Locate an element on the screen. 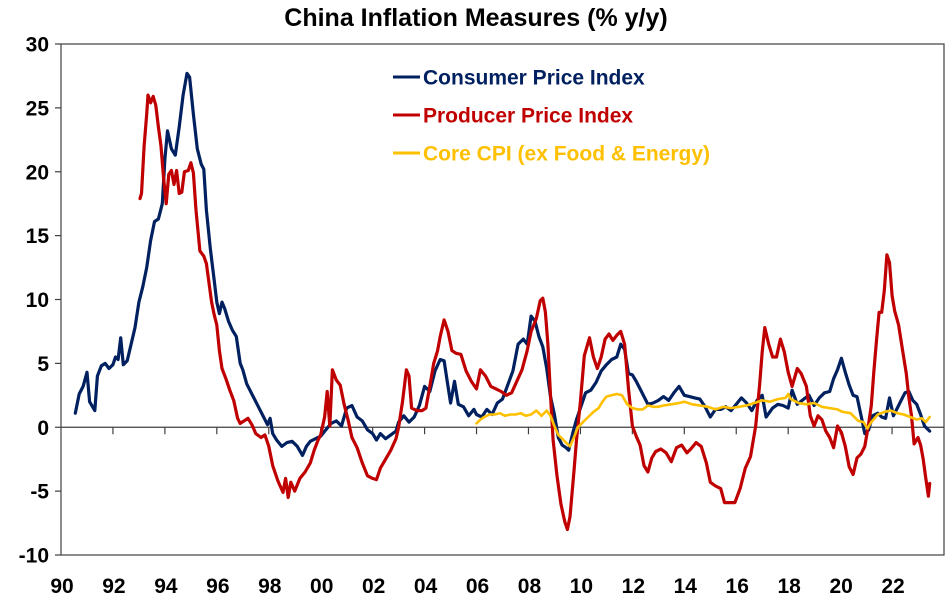 The width and height of the screenshot is (952, 603). legend-label: Consumer Price Index is located at coordinates (534, 78).